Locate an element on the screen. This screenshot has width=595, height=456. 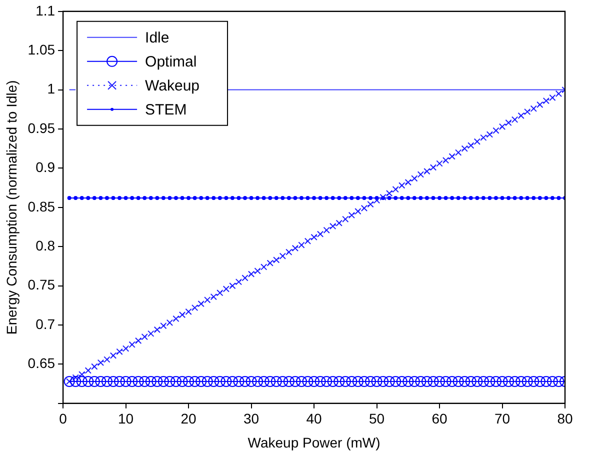
legend-label: Idle is located at coordinates (157, 38).